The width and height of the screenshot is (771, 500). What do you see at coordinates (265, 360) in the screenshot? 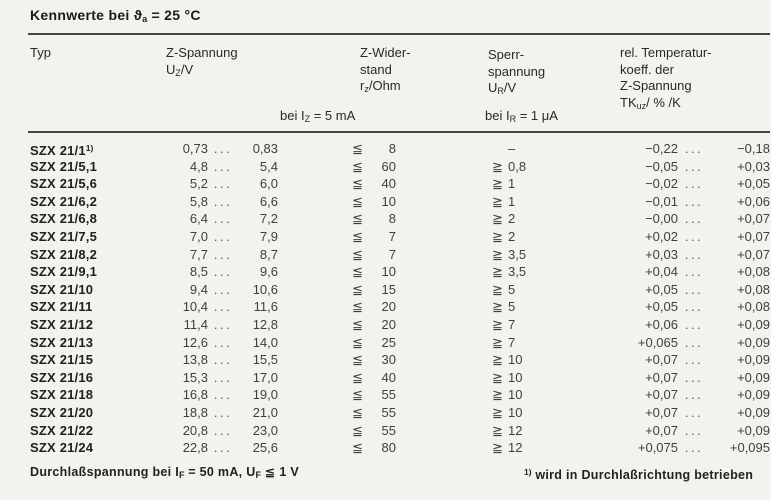
I see `uz-max-value: 15,5` at bounding box center [265, 360].